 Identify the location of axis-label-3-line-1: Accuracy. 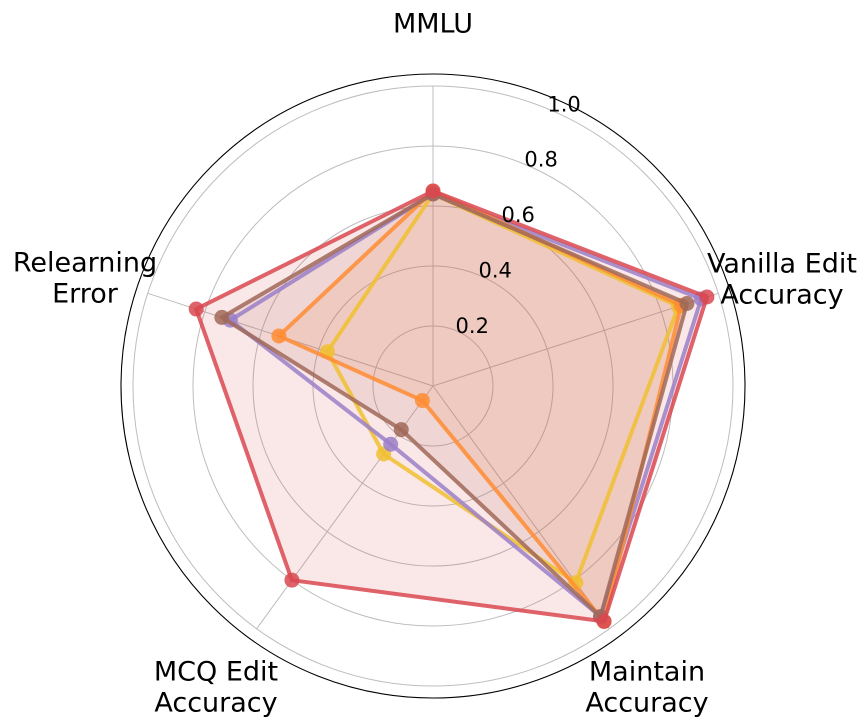
(215, 703).